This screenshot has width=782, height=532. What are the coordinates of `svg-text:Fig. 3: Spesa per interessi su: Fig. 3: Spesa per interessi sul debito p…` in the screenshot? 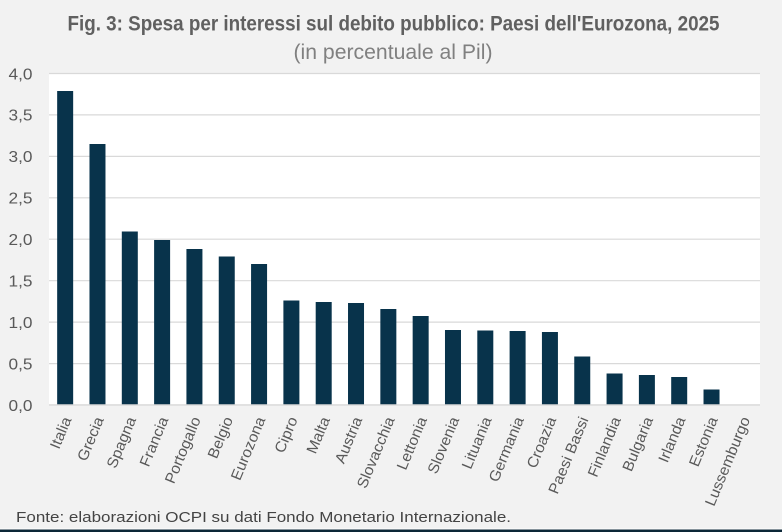 It's located at (394, 23).